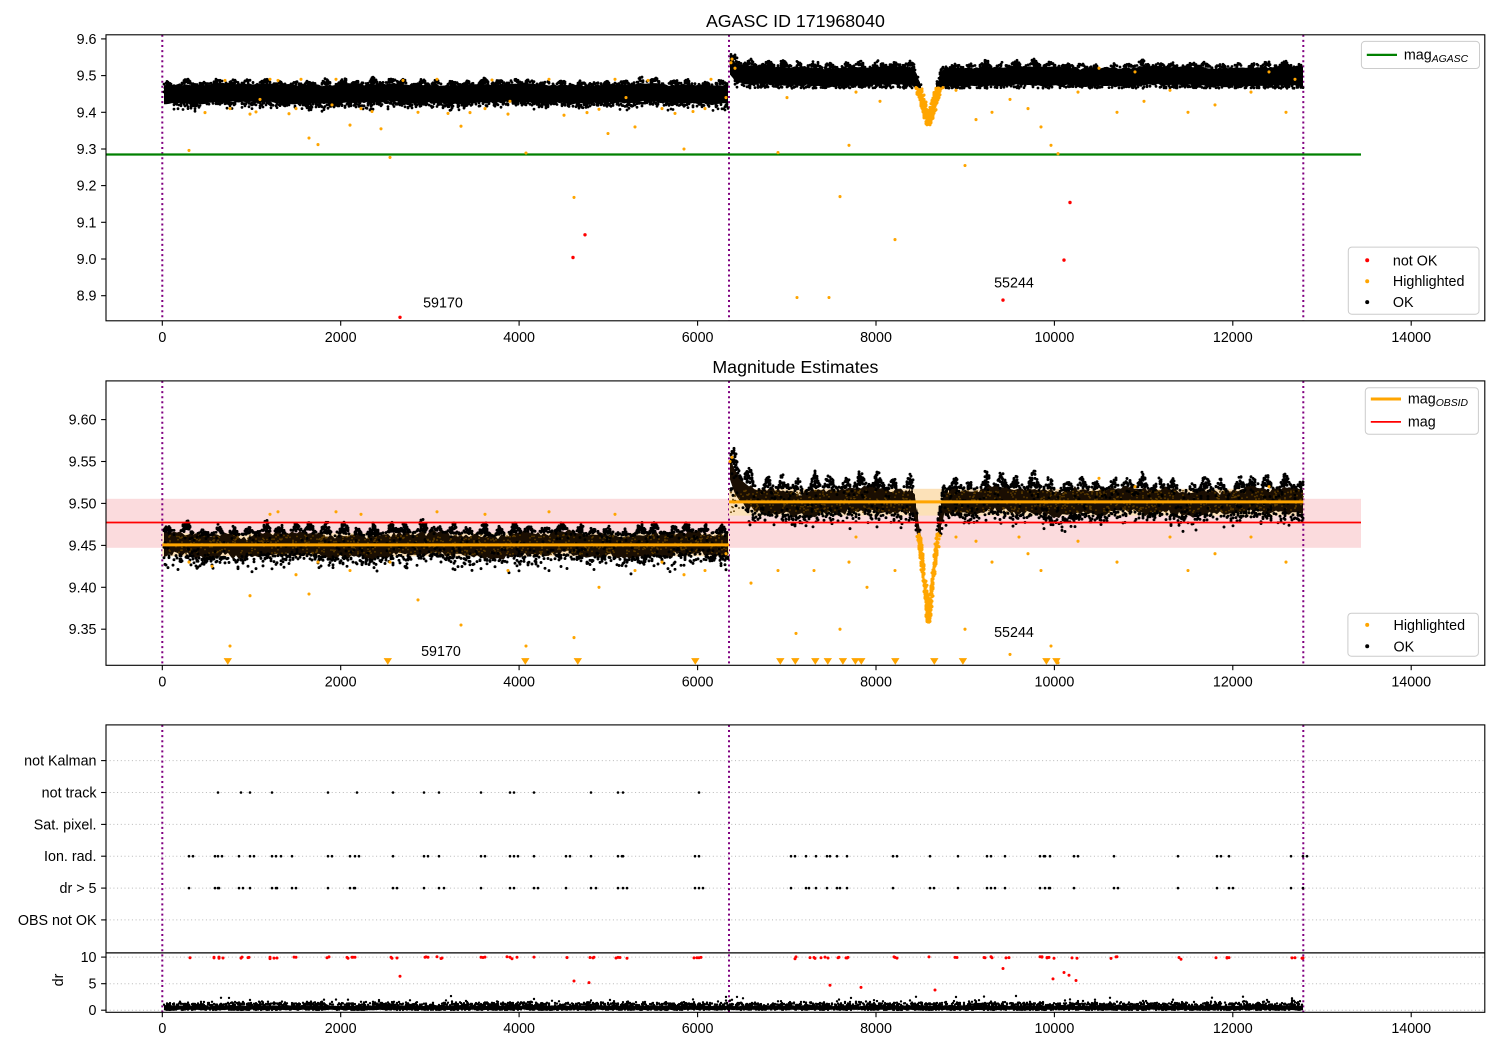 The width and height of the screenshot is (1500, 1055). Describe the element at coordinates (89, 958) in the screenshot. I see `svg-text: 10` at that location.